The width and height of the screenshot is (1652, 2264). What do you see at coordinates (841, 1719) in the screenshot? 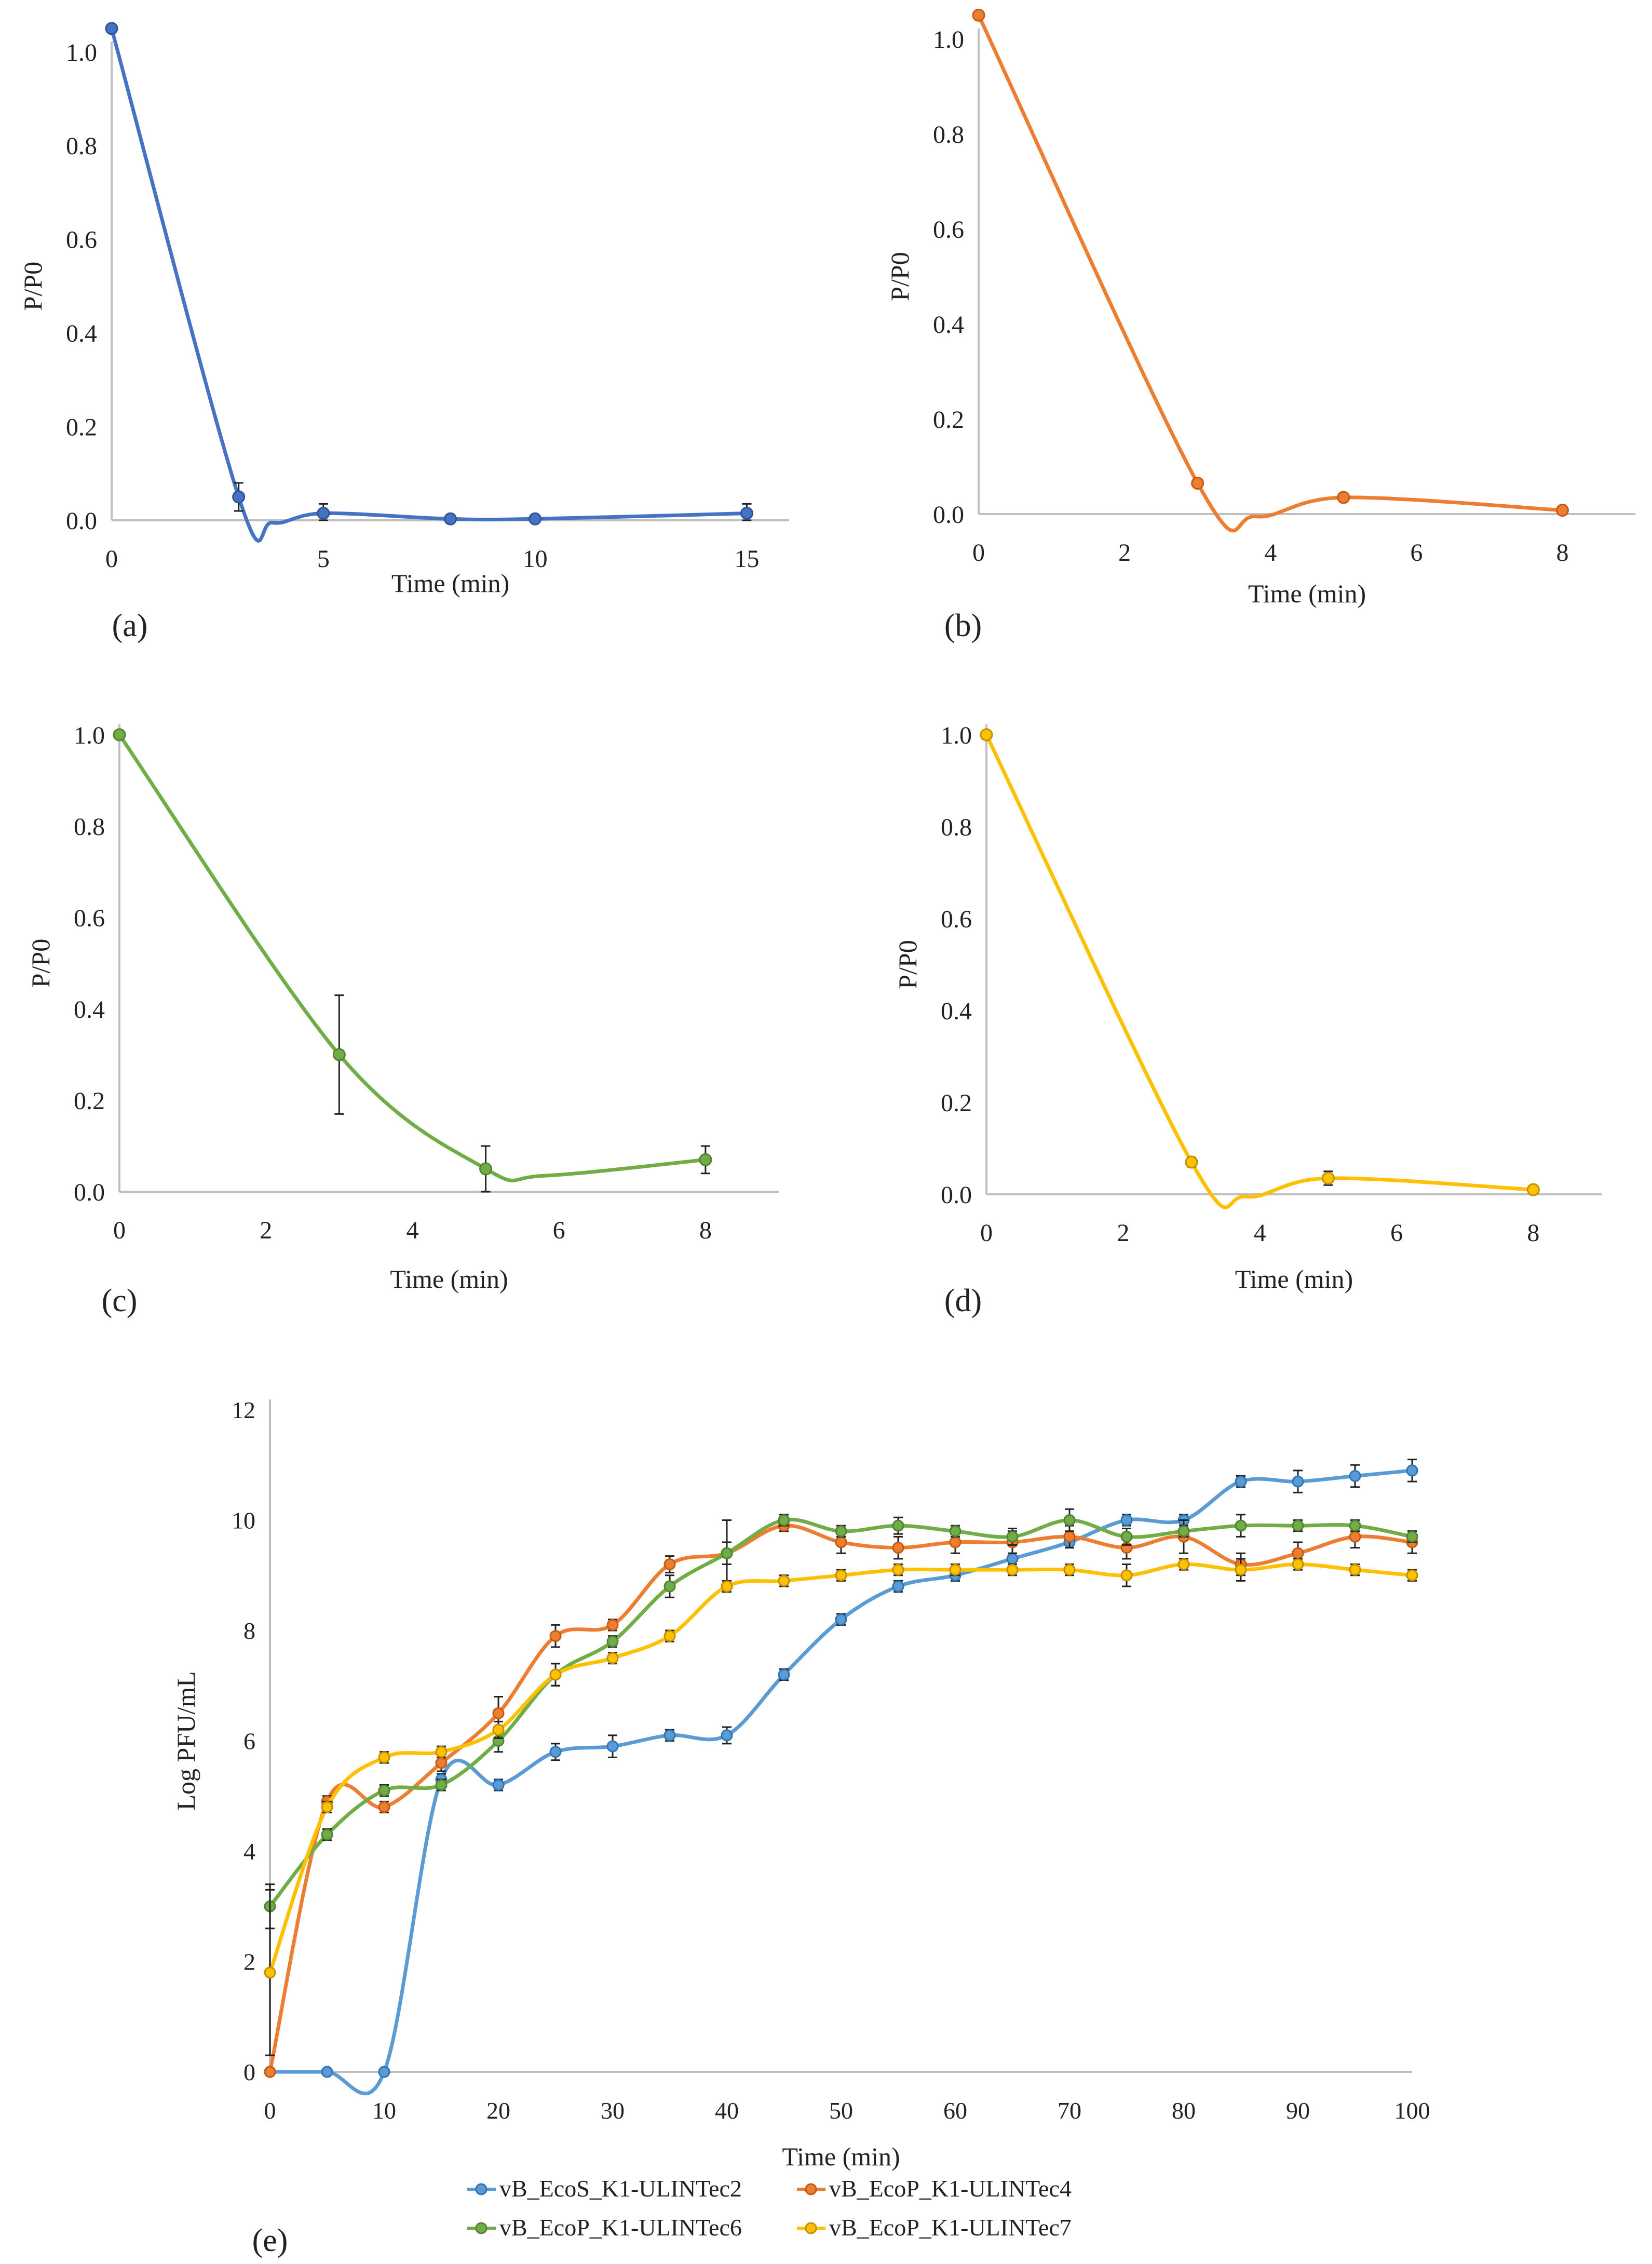
I see `series-vB_EcoP_K1-ULINTec6` at bounding box center [841, 1719].